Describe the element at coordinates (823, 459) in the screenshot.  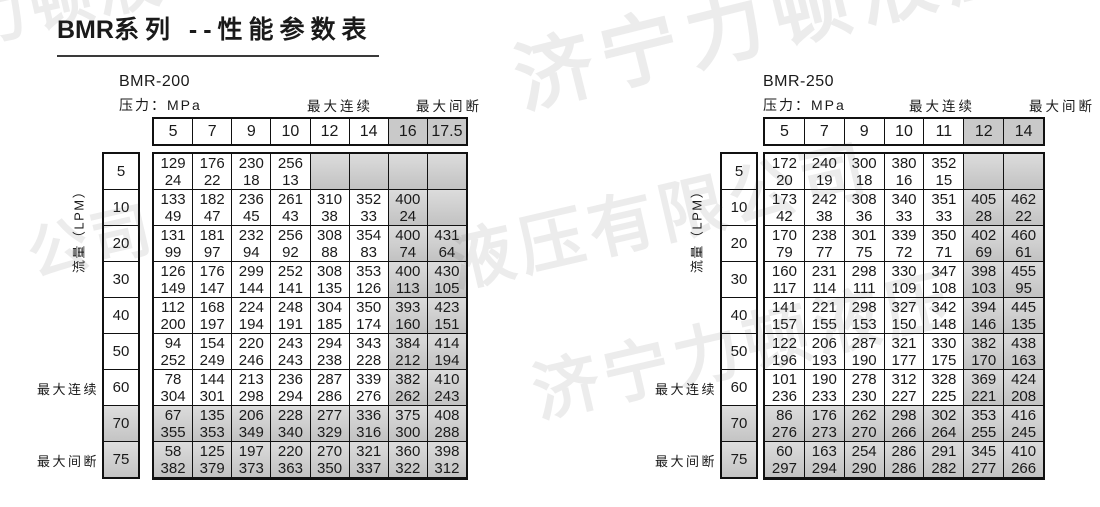
I see `data-cell: 163 294` at that location.